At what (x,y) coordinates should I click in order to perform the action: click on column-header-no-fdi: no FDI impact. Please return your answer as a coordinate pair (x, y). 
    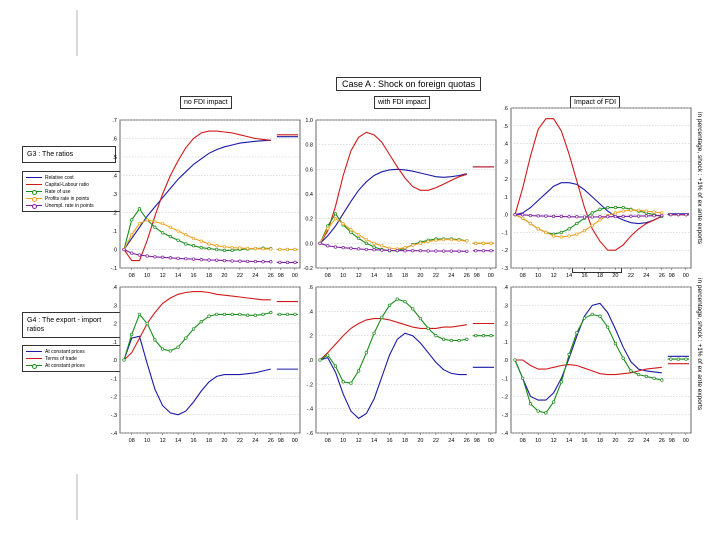
    Looking at the image, I should click on (206, 102).